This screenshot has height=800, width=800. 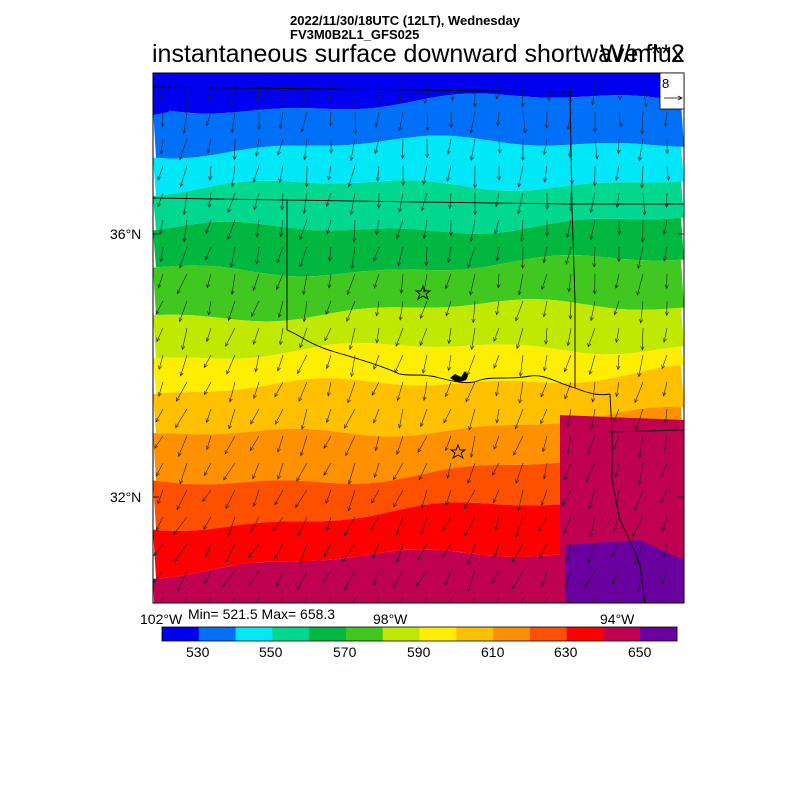 I want to click on lon-label-94w: 94°W, so click(x=617, y=619).